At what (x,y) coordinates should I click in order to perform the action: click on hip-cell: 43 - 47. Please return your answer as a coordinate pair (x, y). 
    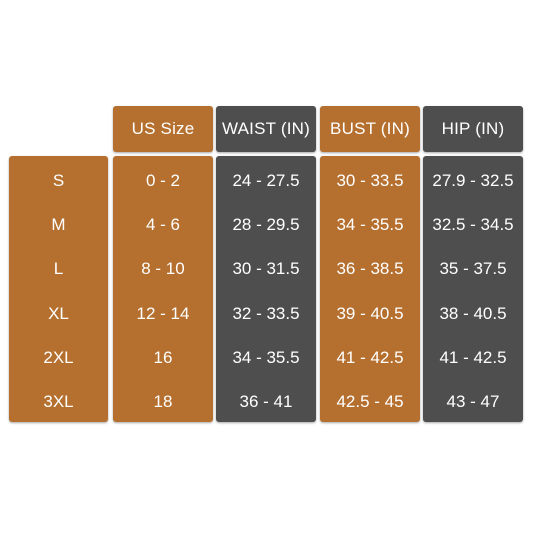
    Looking at the image, I should click on (473, 401).